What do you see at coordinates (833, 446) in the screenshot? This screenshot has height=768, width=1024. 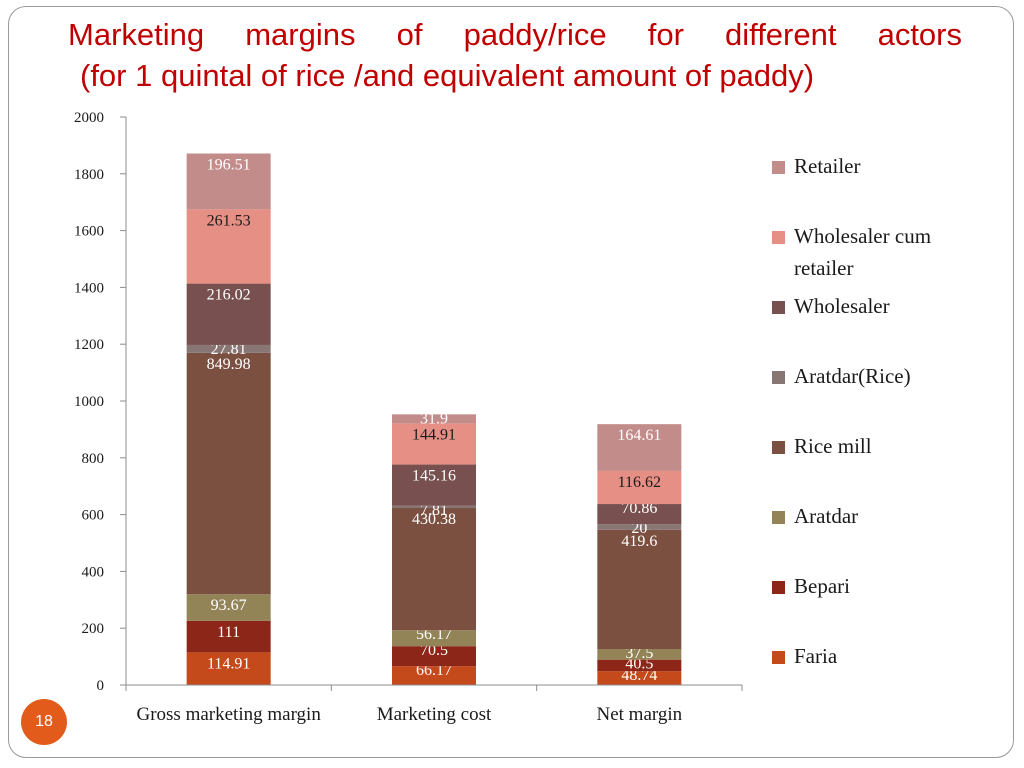 I see `legend-label-rice-mill: Rice mill` at bounding box center [833, 446].